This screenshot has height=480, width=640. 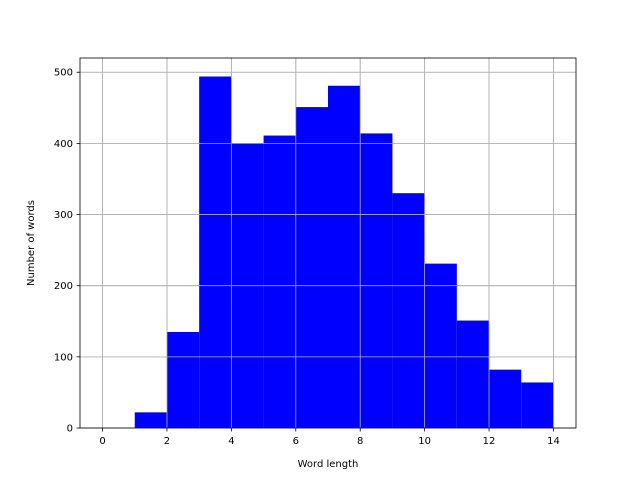 I want to click on y-tick-label: 500, so click(x=63, y=73).